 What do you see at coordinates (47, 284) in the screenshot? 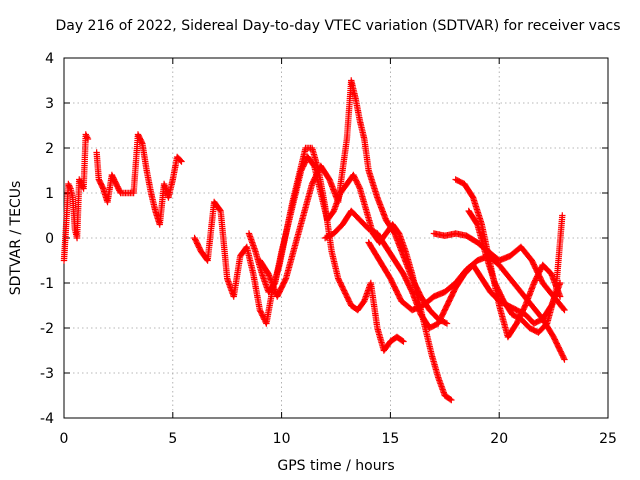
I see `y-tick-label: -1` at bounding box center [47, 284].